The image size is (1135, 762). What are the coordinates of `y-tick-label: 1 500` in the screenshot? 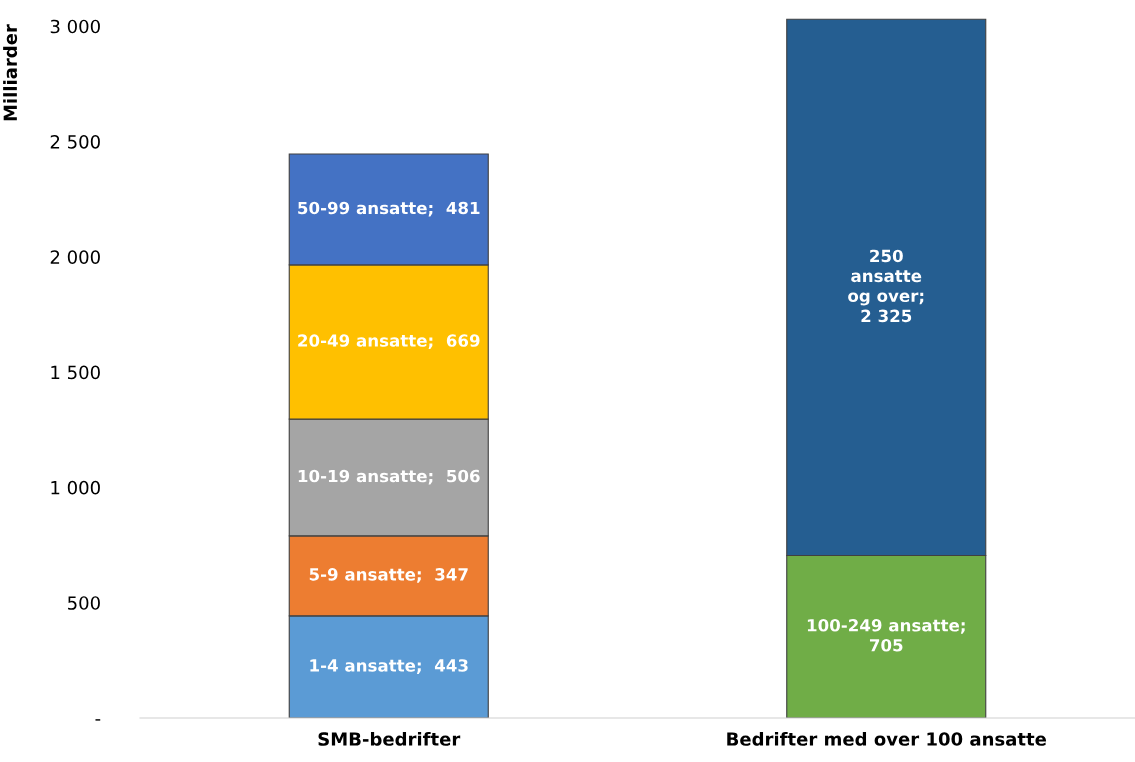 It's located at (75, 372).